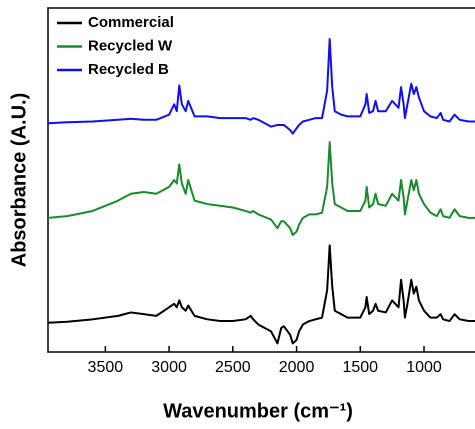  What do you see at coordinates (106, 367) in the screenshot?
I see `x-tick-label: 3500` at bounding box center [106, 367].